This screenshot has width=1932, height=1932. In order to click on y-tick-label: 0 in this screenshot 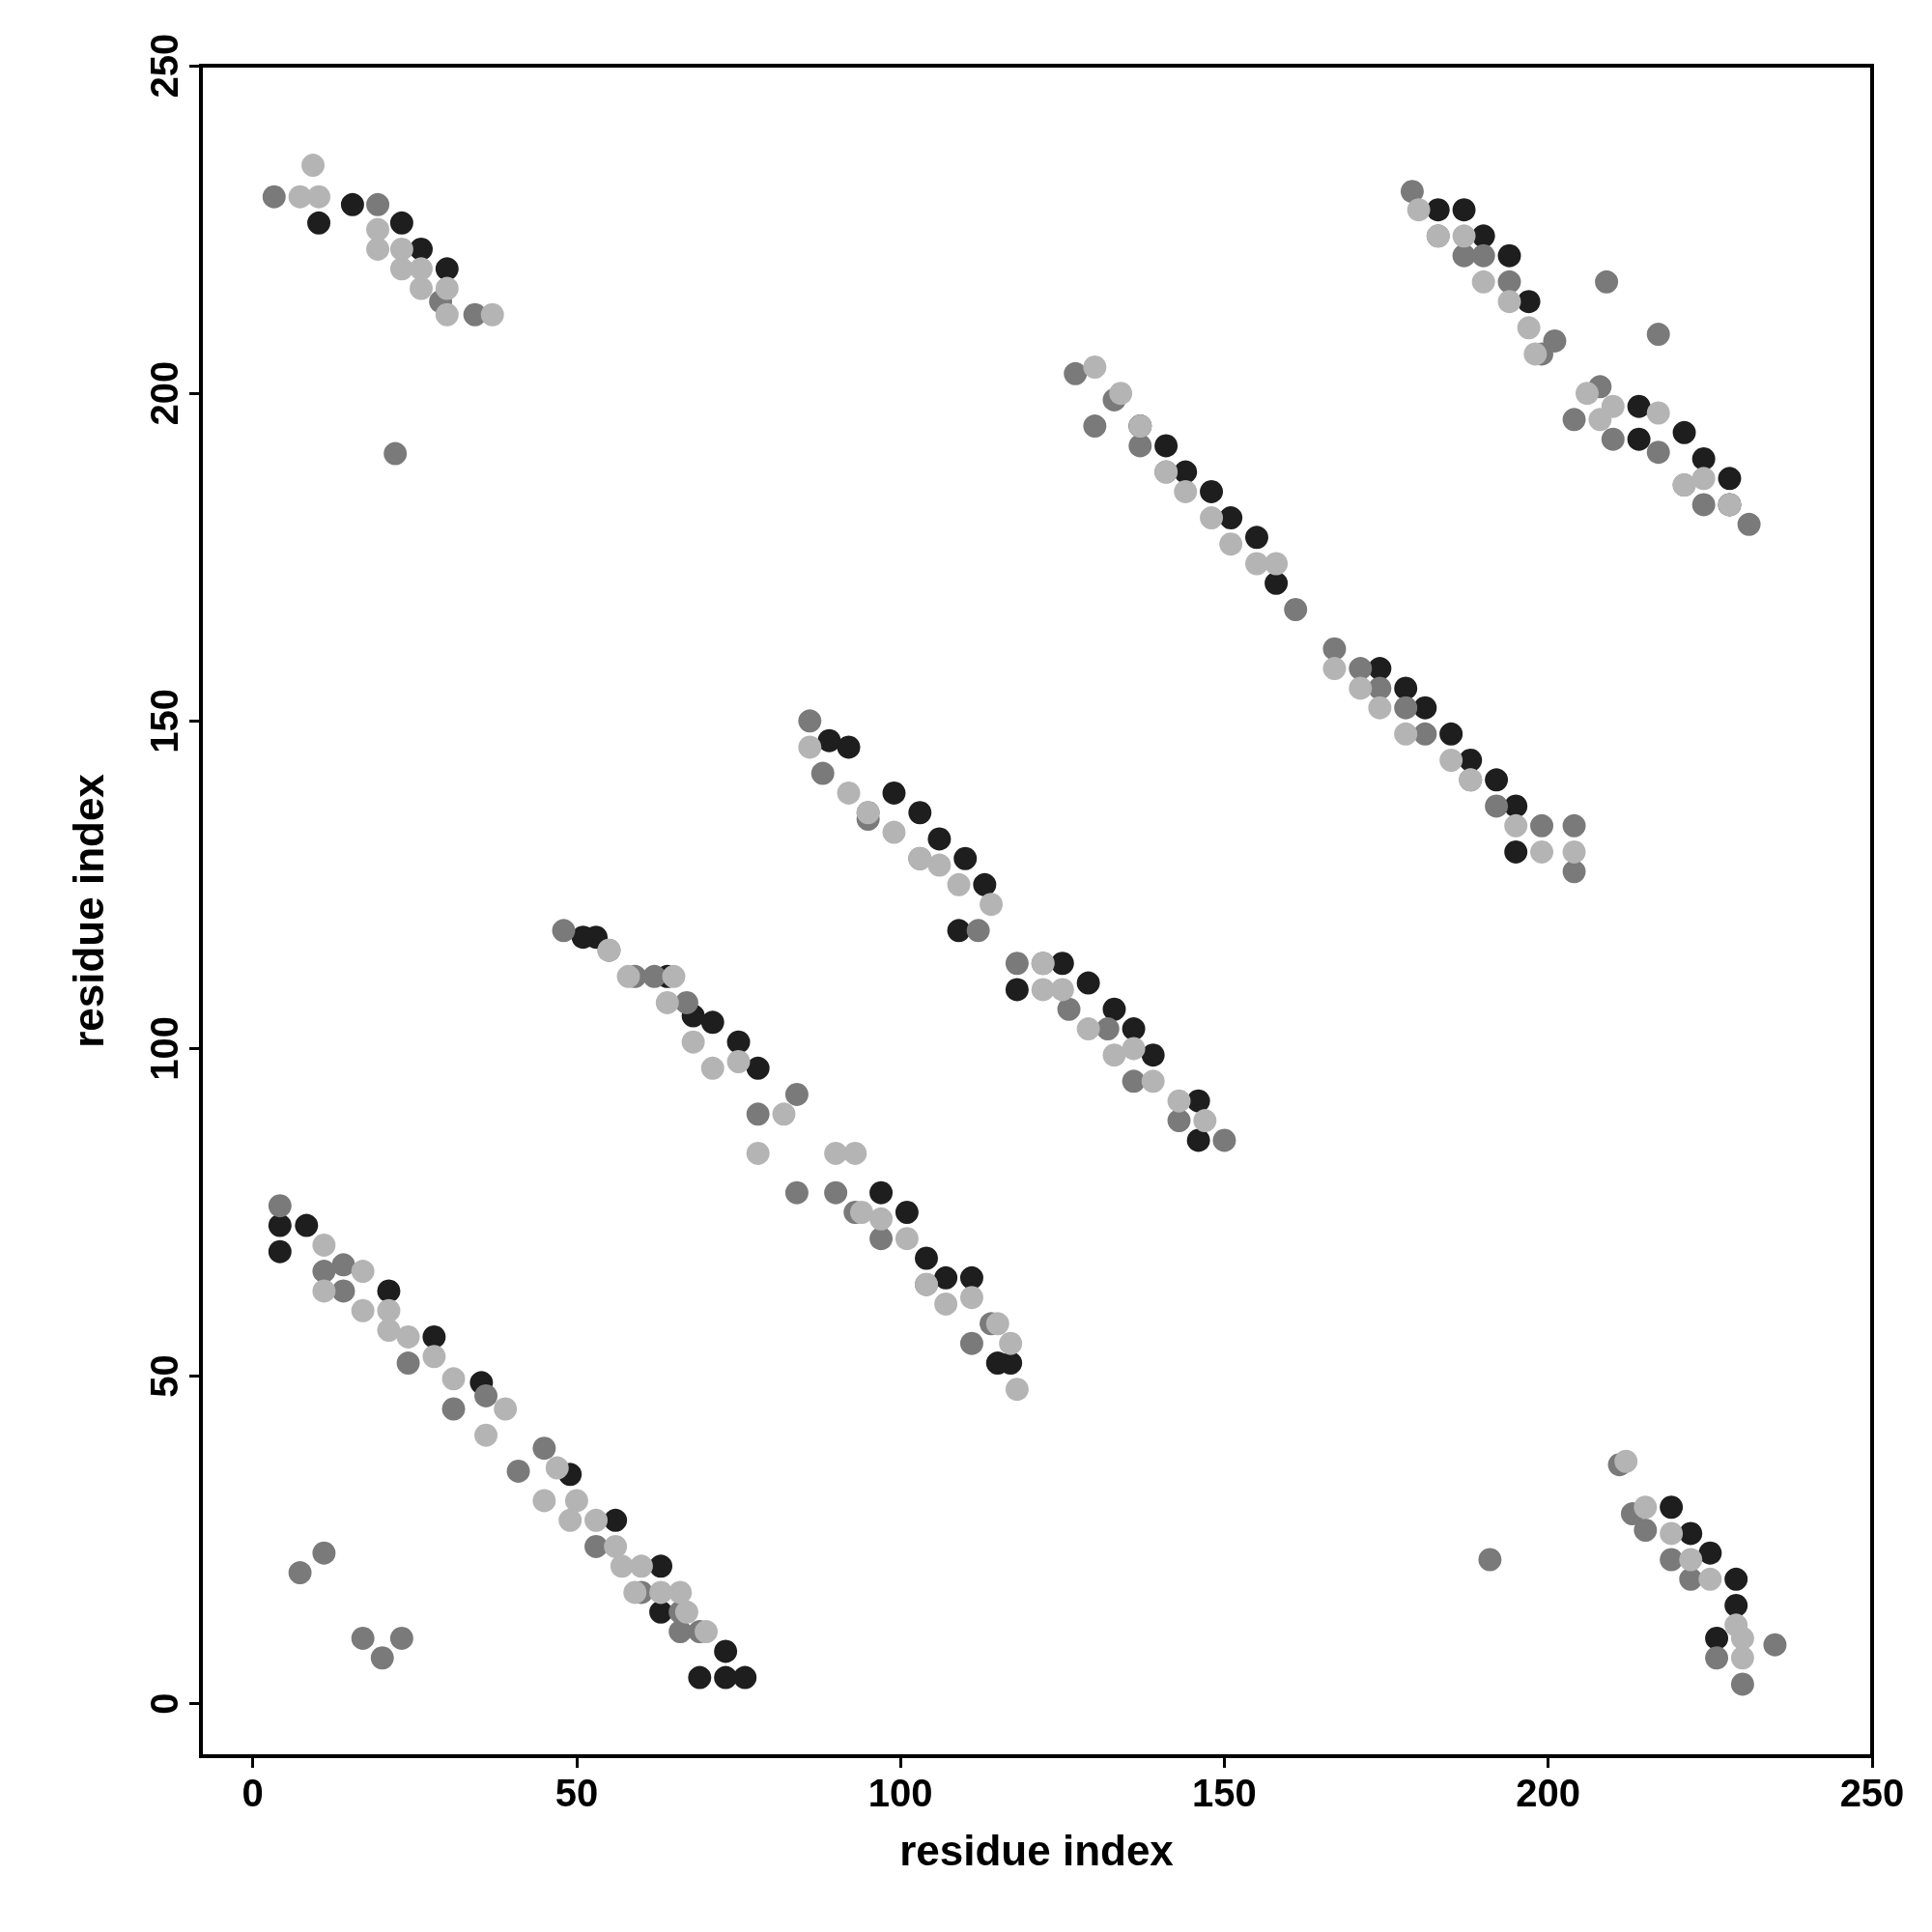, I will do `click(164, 1703)`.